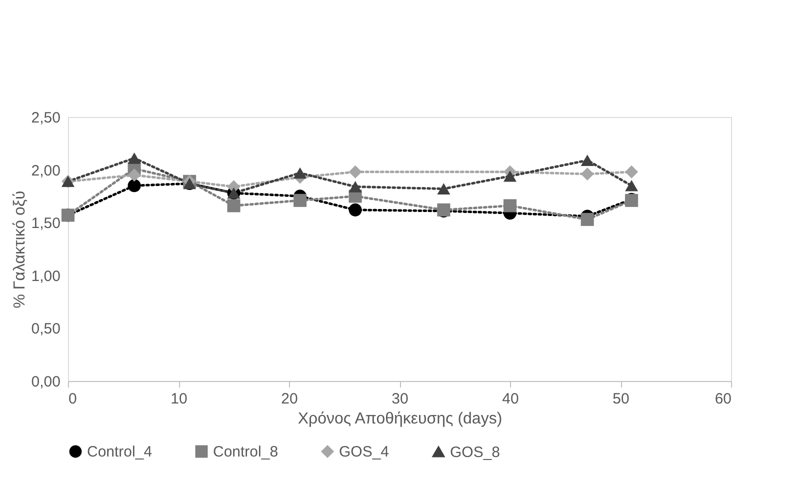 The image size is (788, 499). What do you see at coordinates (19, 249) in the screenshot?
I see `y-axis-title: % Γαλακτικό οξύ` at bounding box center [19, 249].